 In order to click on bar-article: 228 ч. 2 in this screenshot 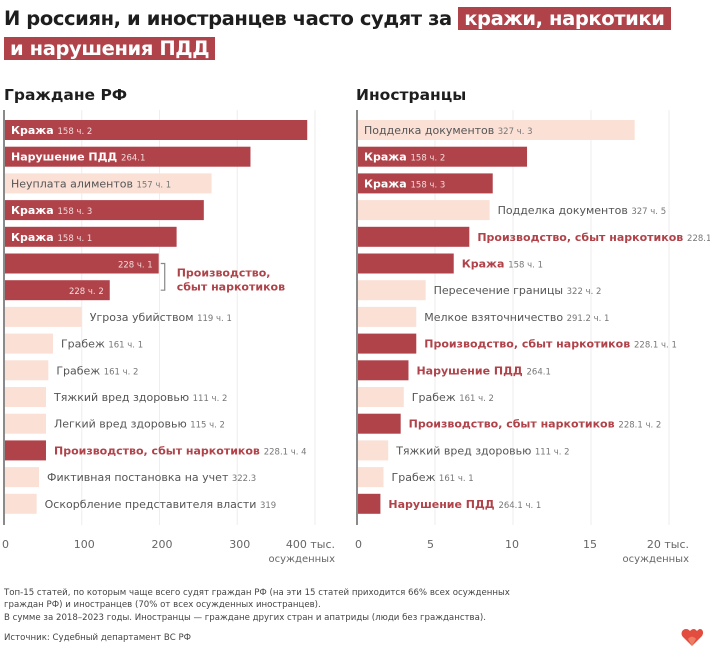, I will do `click(86, 292)`.